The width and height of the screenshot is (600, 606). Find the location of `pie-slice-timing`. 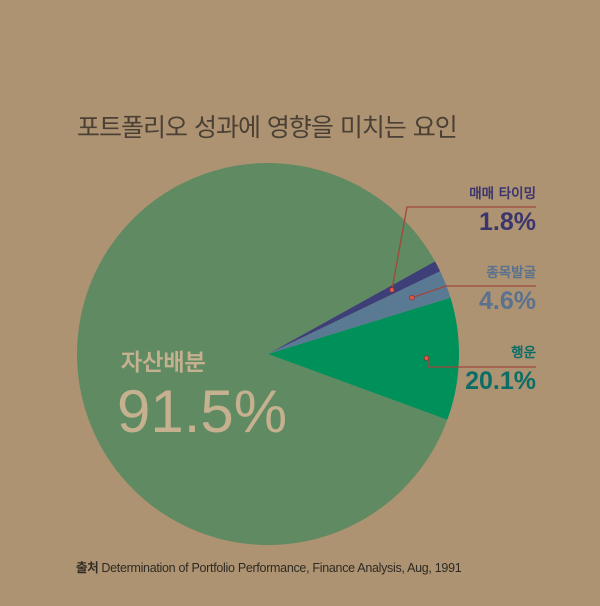

pie-slice-timing is located at coordinates (354, 307).